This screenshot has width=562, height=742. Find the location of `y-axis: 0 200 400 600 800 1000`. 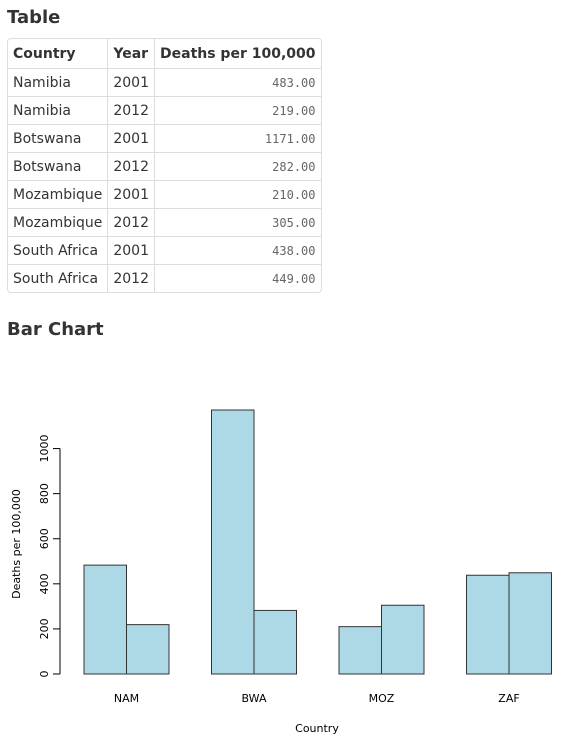

y-axis: 0 200 400 600 800 1000 is located at coordinates (49, 556).